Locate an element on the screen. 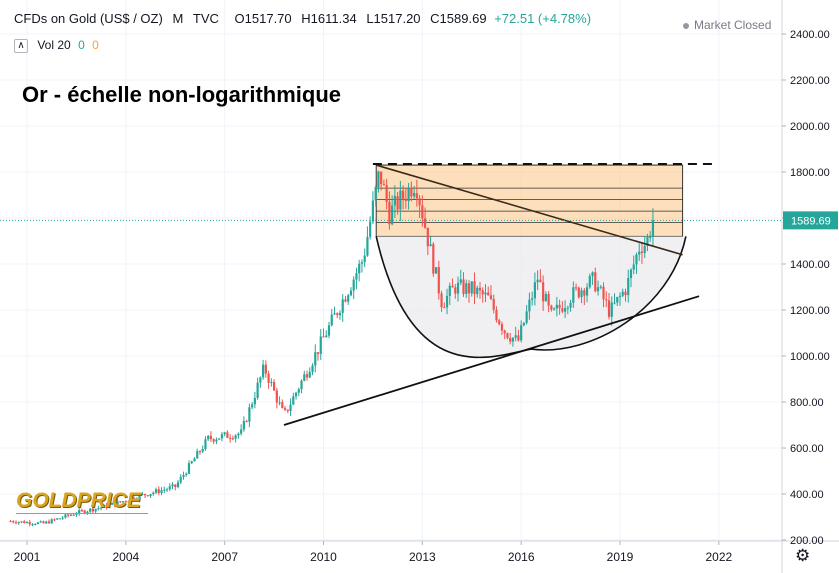 The width and height of the screenshot is (839, 573). status-dot-icon is located at coordinates (686, 25).